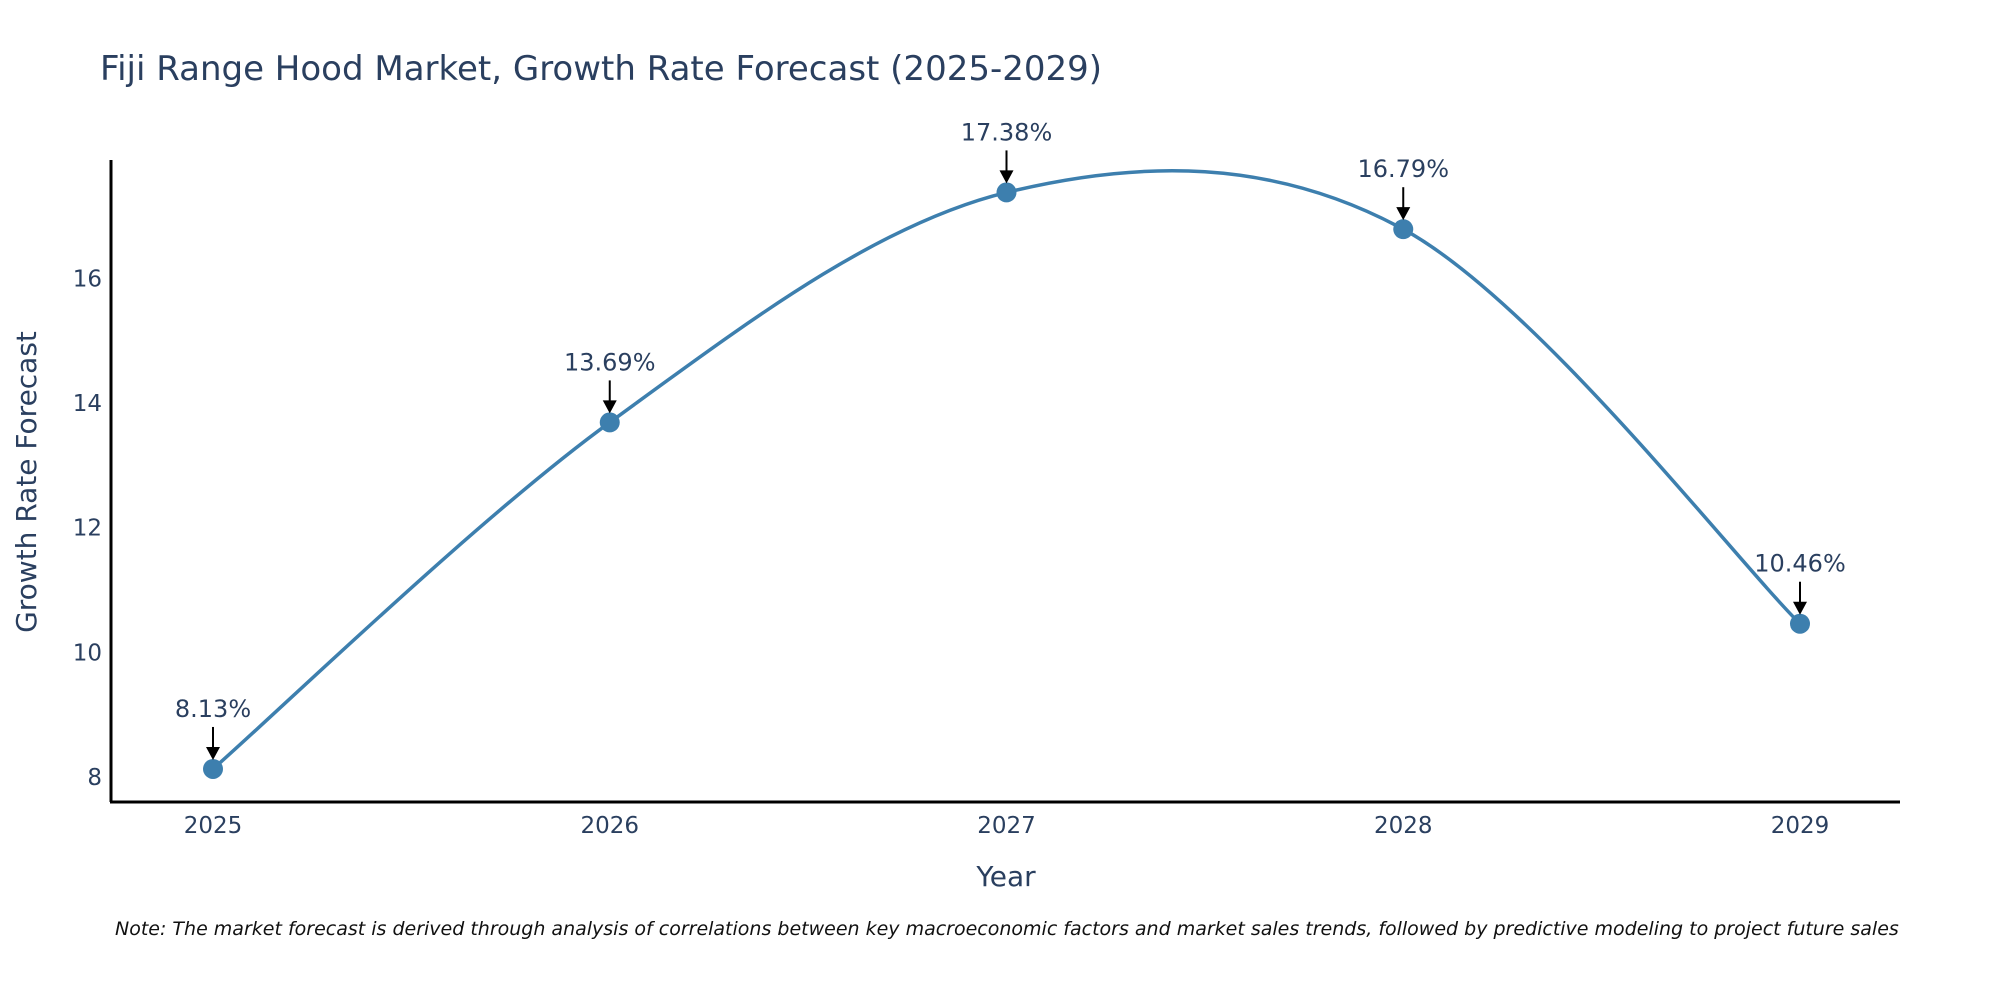 Image resolution: width=2000 pixels, height=1000 pixels. Describe the element at coordinates (26, 482) in the screenshot. I see `y-axis-title: Growth Rate Forecast` at that location.